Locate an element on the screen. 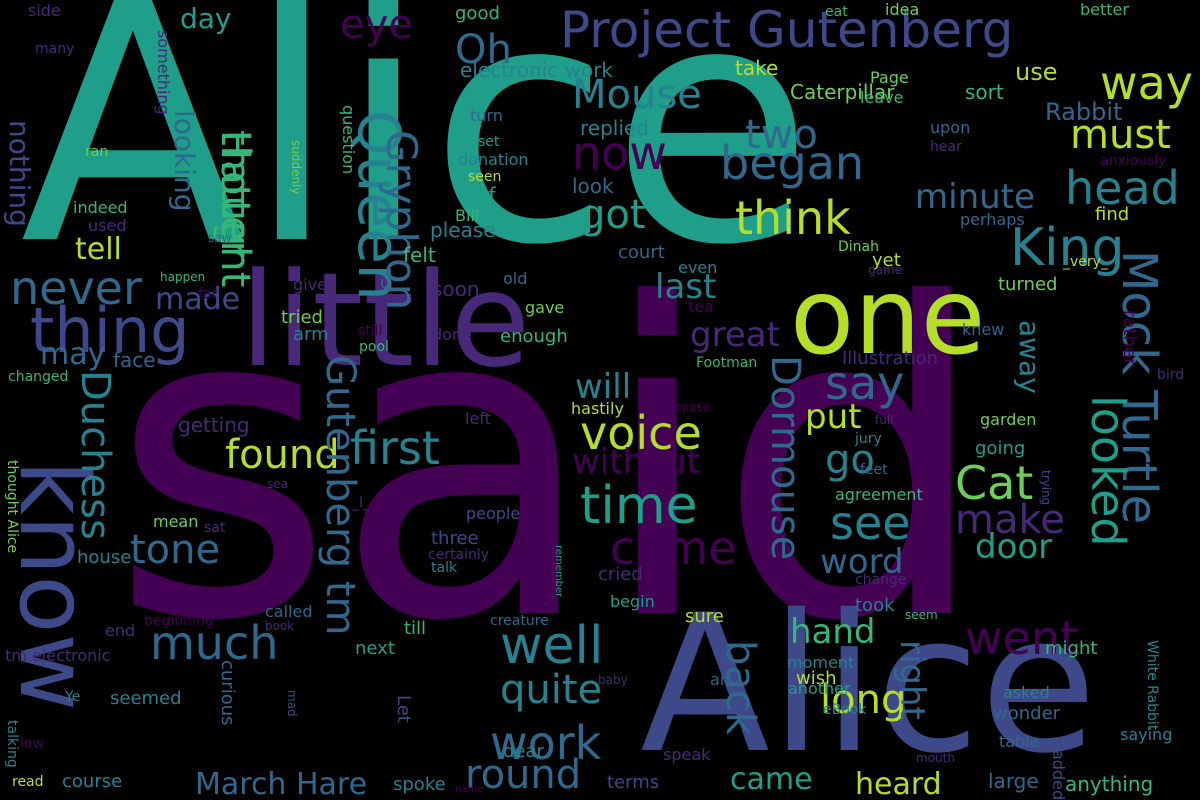 The height and width of the screenshot is (800, 1200). word-cloud-word: make is located at coordinates (1010, 520).